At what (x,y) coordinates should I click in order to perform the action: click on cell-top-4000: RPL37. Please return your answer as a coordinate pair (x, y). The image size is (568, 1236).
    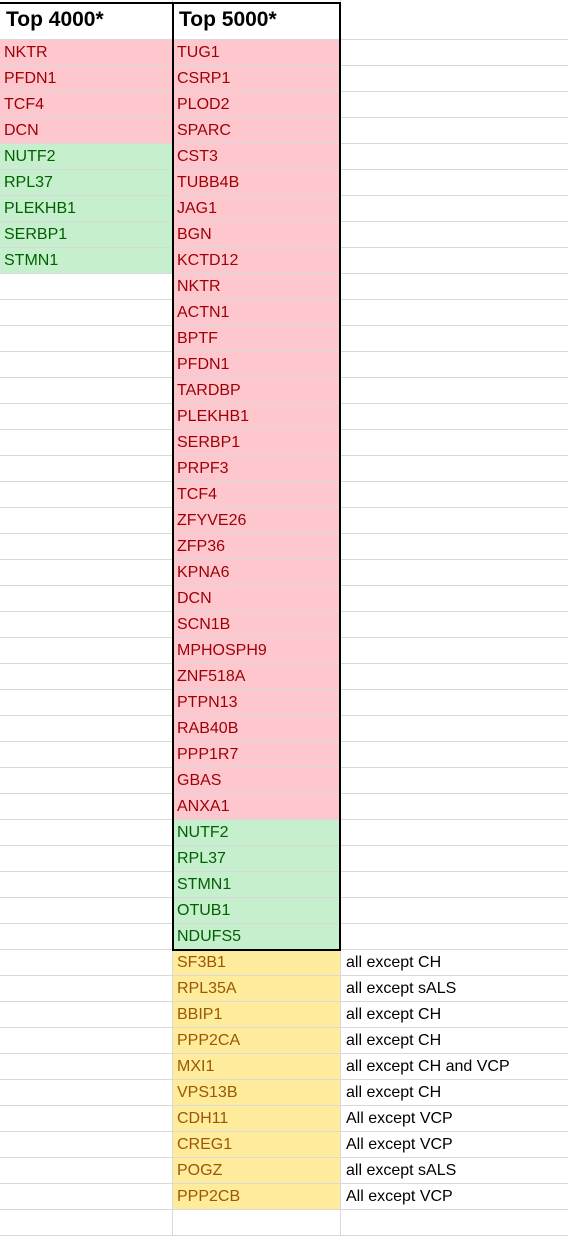
    Looking at the image, I should click on (86, 183).